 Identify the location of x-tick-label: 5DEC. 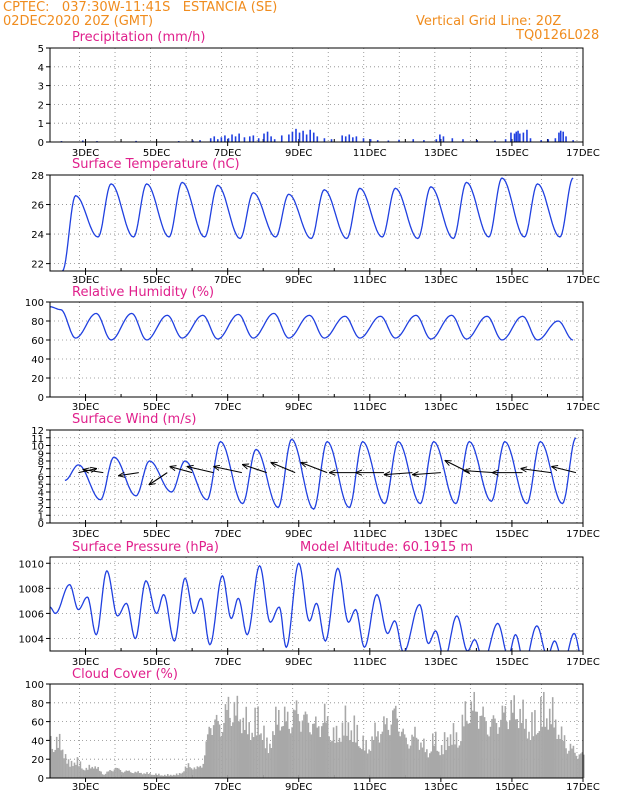
(156, 280).